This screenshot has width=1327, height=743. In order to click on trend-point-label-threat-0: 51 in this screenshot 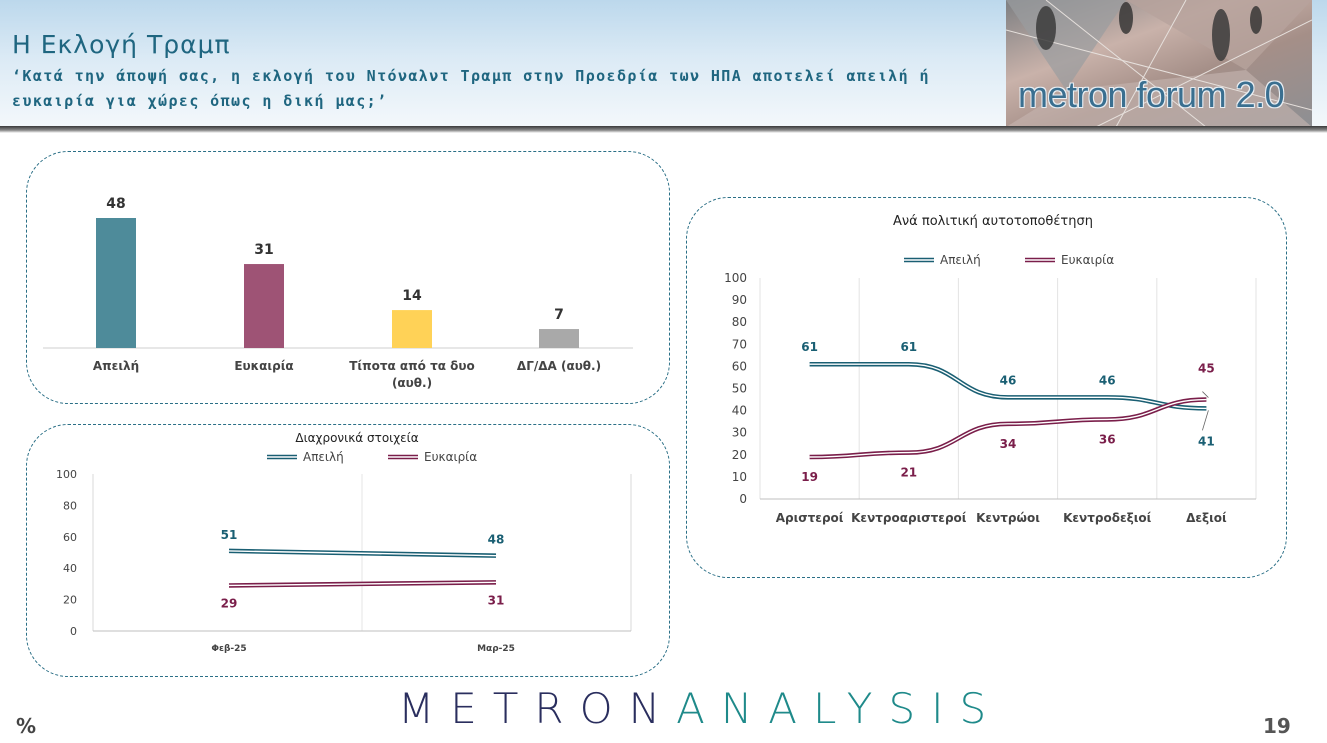, I will do `click(229, 535)`.